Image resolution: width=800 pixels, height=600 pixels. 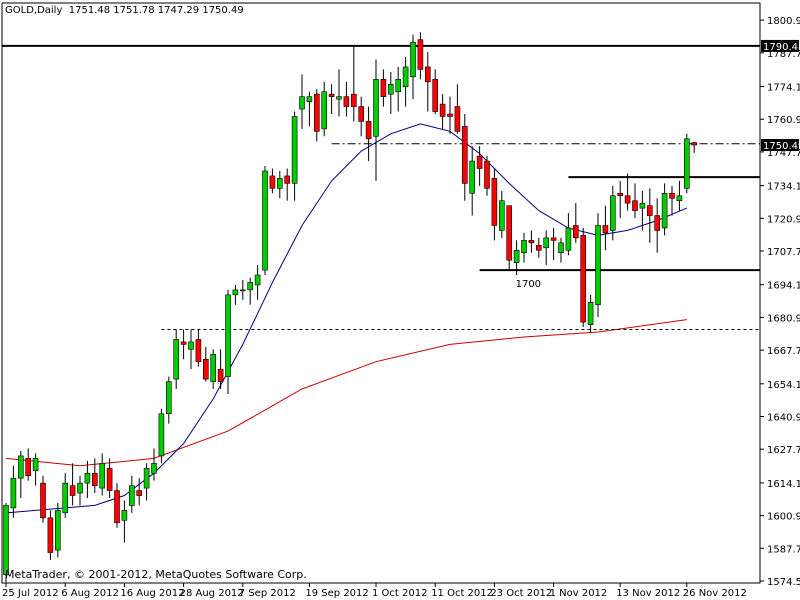 What do you see at coordinates (783, 517) in the screenshot?
I see `y-tick-label: 1600.90` at bounding box center [783, 517].